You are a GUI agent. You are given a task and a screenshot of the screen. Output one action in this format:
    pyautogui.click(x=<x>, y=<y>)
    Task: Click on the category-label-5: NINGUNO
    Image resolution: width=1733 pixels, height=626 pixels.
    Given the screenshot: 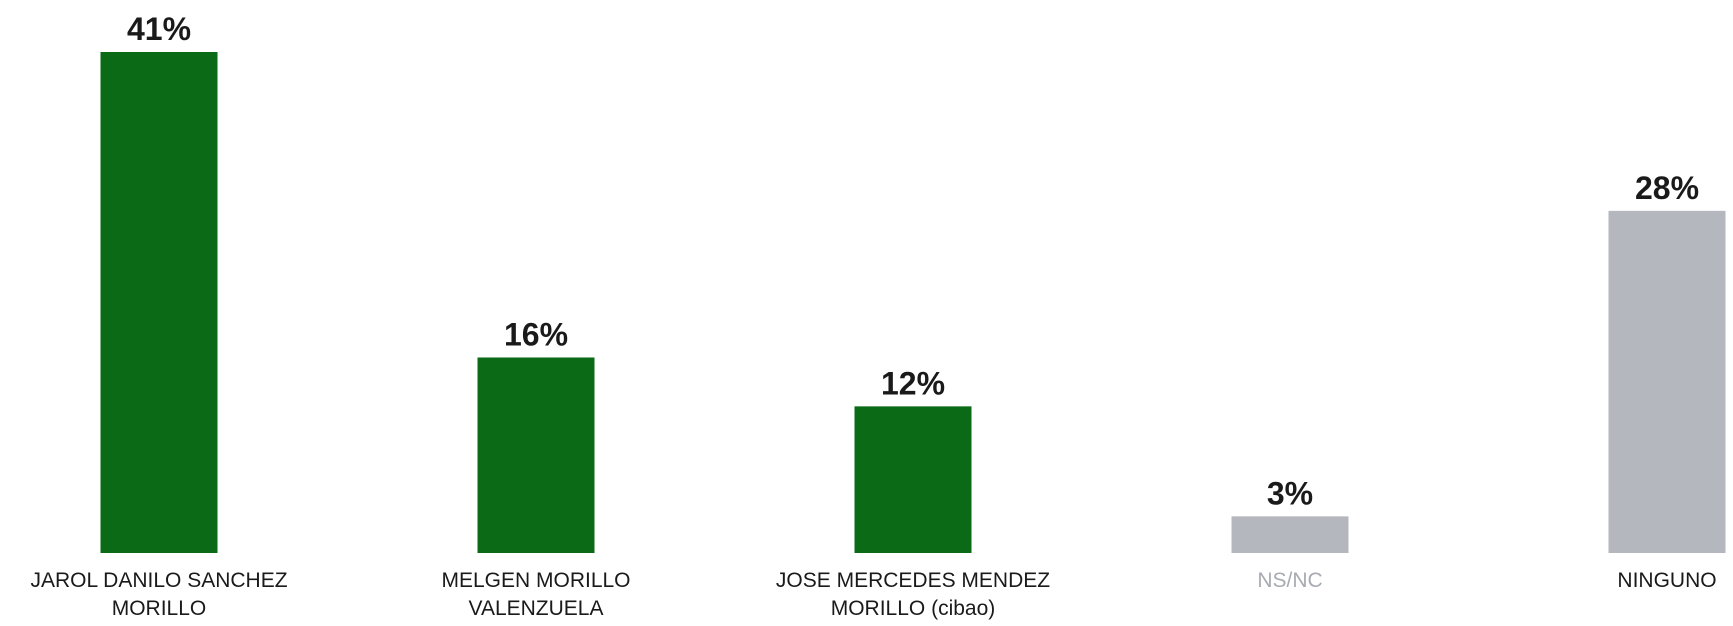 What is the action you would take?
    pyautogui.click(x=1666, y=580)
    